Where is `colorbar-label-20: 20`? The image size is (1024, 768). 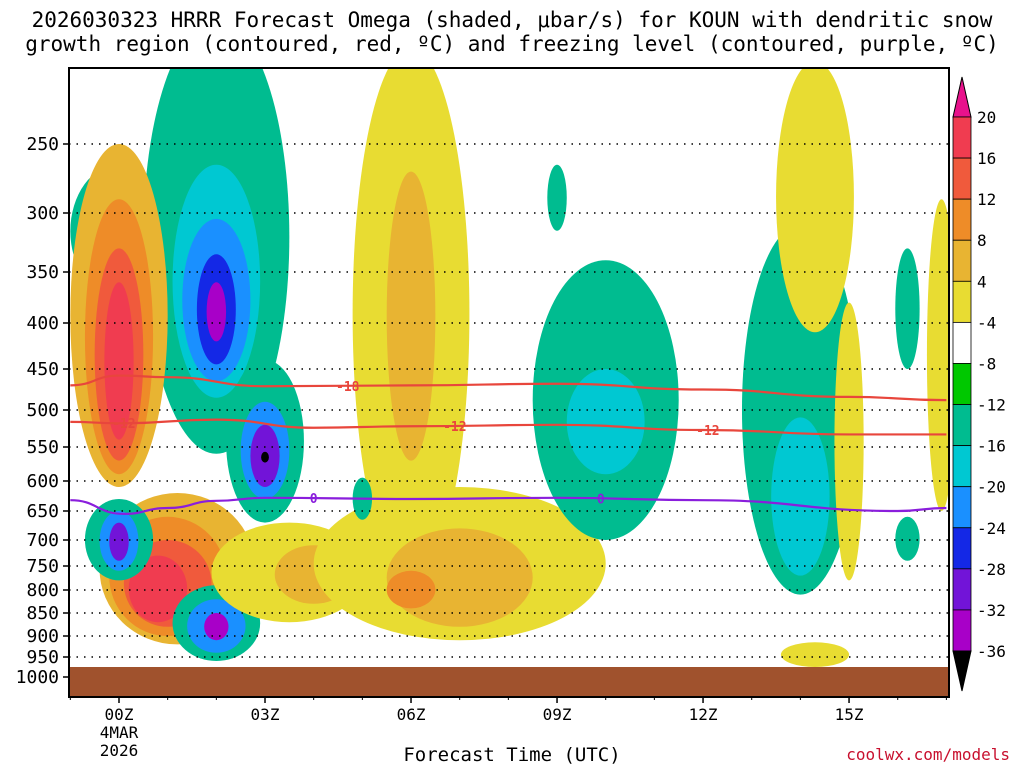 colorbar-label-20: 20 is located at coordinates (986, 117).